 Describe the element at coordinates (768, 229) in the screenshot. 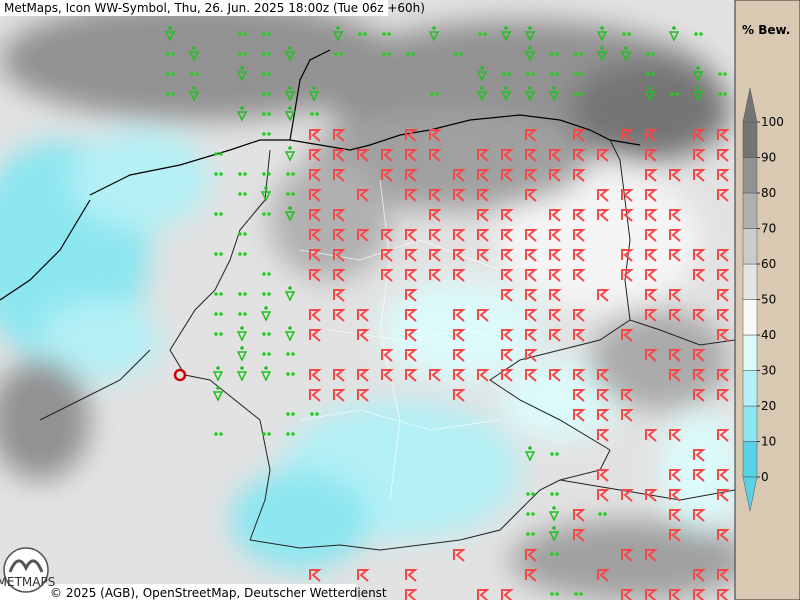

I see `tick-label: 70` at that location.